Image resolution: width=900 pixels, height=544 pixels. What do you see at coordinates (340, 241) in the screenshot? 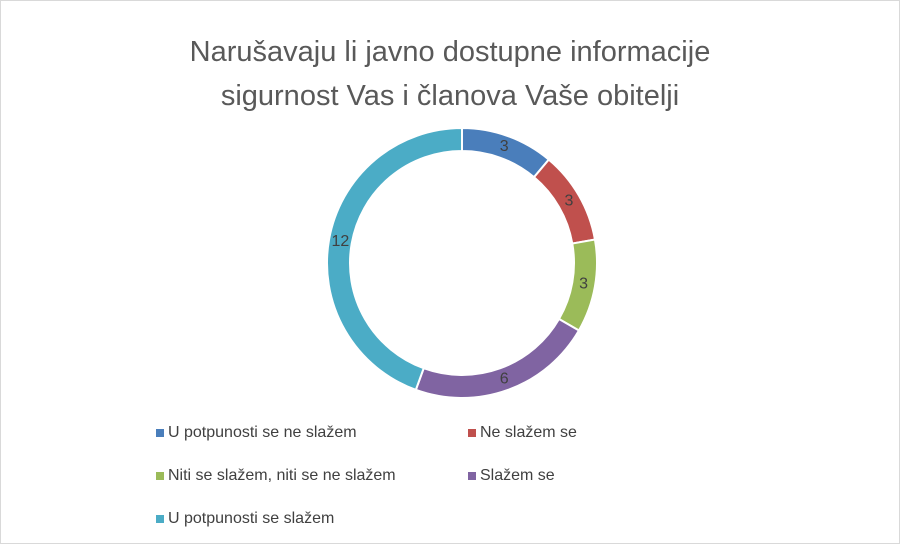
I see `data-label: 12` at bounding box center [340, 241].